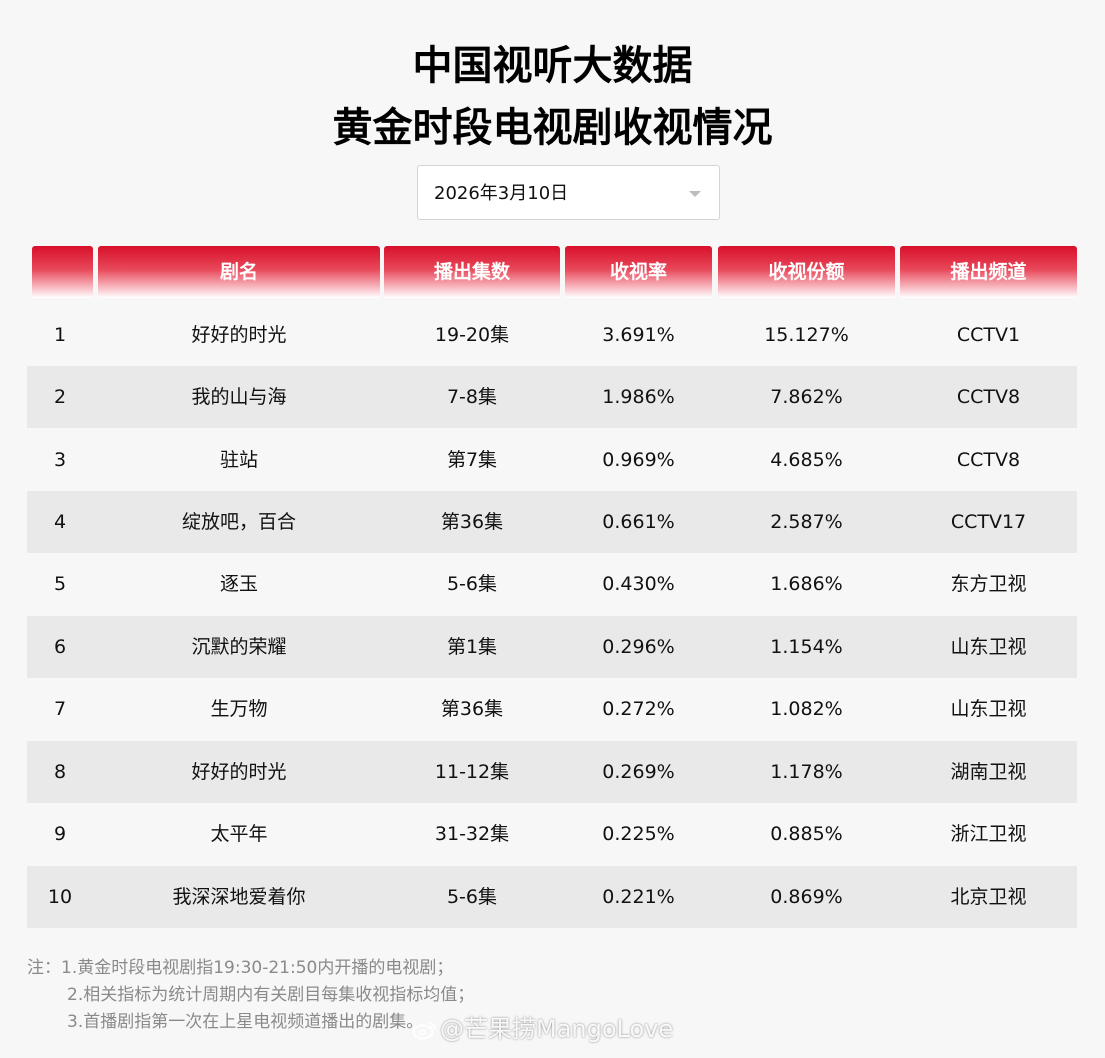 This screenshot has width=1105, height=1058. Describe the element at coordinates (238, 522) in the screenshot. I see `title-cell: 绽放吧，百合` at that location.